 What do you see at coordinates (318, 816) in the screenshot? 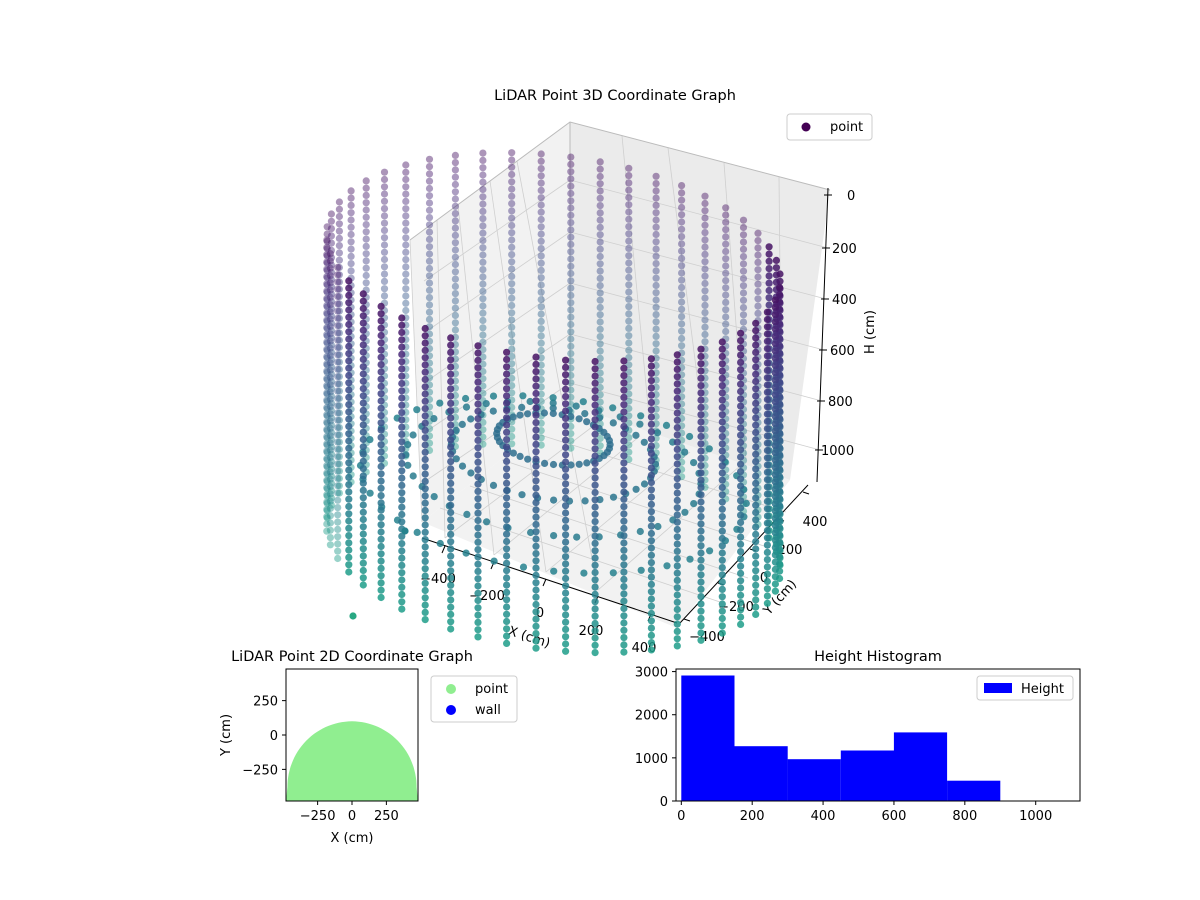
I see `x-tick-label-2d: −250` at bounding box center [318, 816].